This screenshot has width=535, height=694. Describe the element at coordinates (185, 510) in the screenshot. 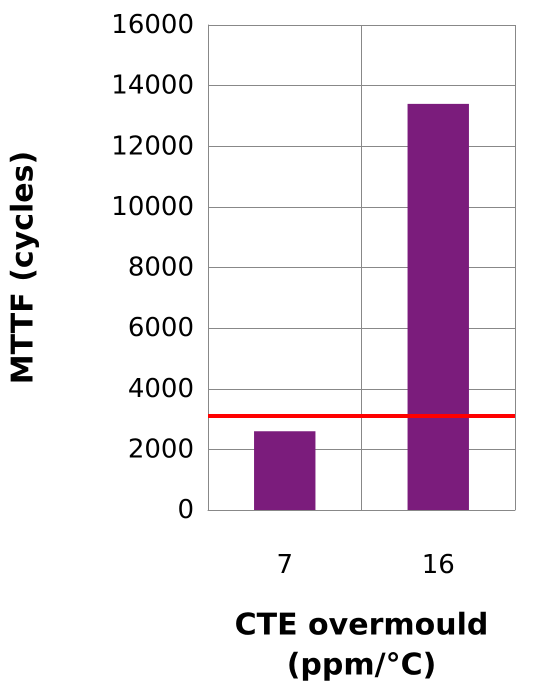

I see `y-tick-label: 0` at that location.